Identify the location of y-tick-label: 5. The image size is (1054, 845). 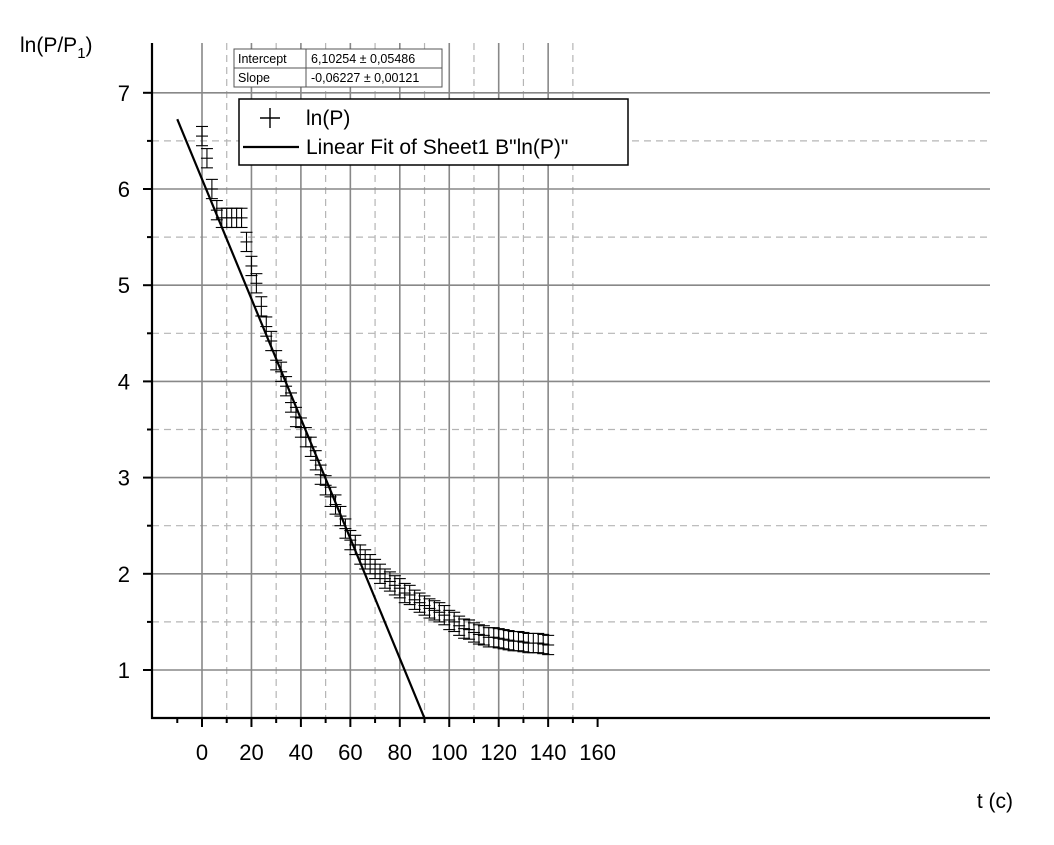
(124, 285).